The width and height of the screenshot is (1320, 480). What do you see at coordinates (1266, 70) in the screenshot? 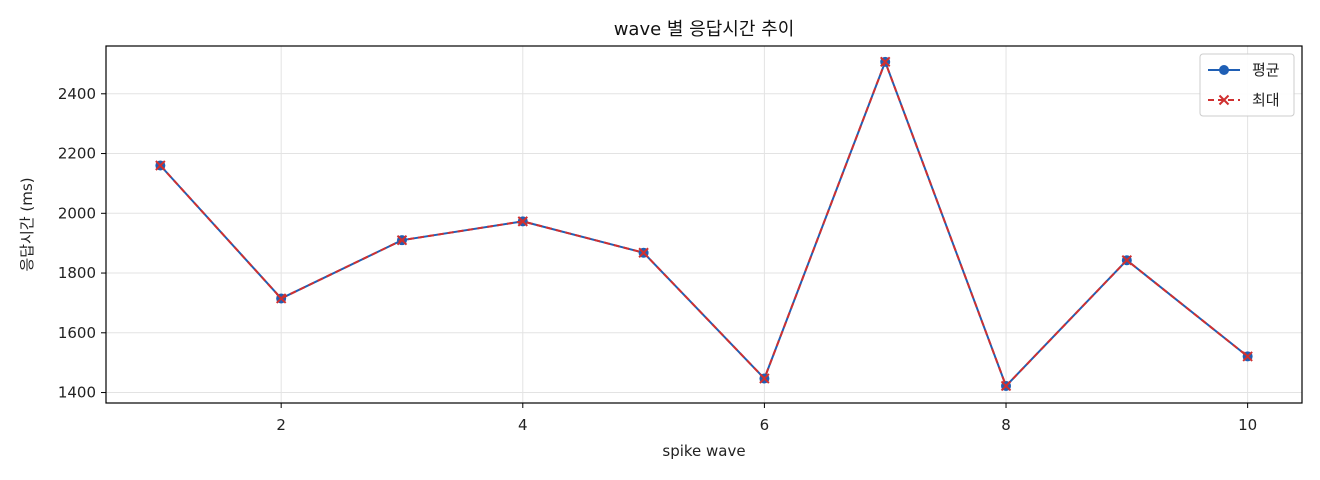
I see `legend-label: 평균` at bounding box center [1266, 70].